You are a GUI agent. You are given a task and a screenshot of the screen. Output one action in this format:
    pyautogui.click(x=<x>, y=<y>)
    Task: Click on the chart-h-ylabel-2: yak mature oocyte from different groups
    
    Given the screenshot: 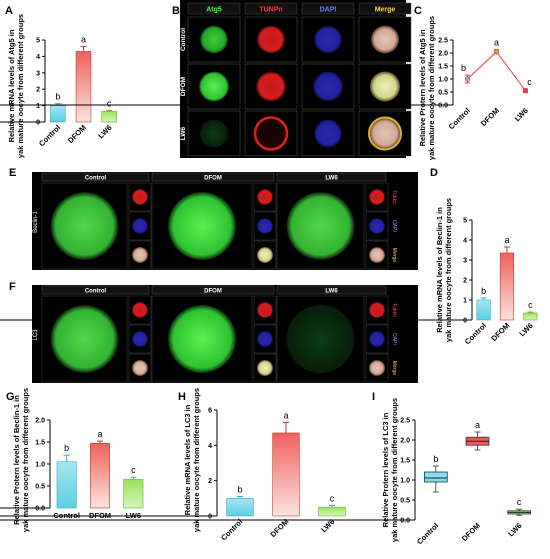 What is the action you would take?
    pyautogui.click(x=196, y=460)
    